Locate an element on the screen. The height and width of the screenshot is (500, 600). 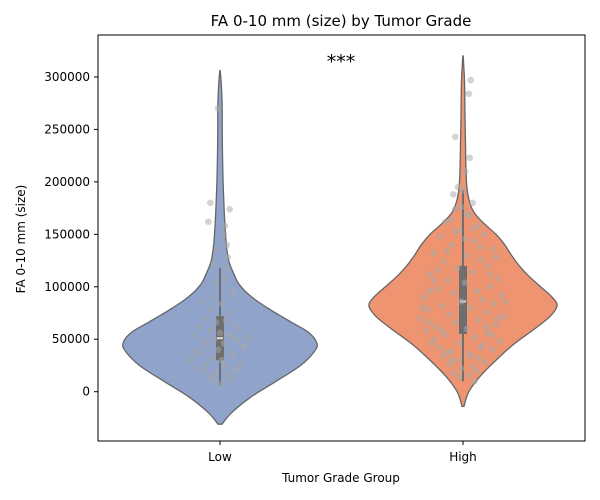
y-tick-label: 300000 is located at coordinates (67, 77).